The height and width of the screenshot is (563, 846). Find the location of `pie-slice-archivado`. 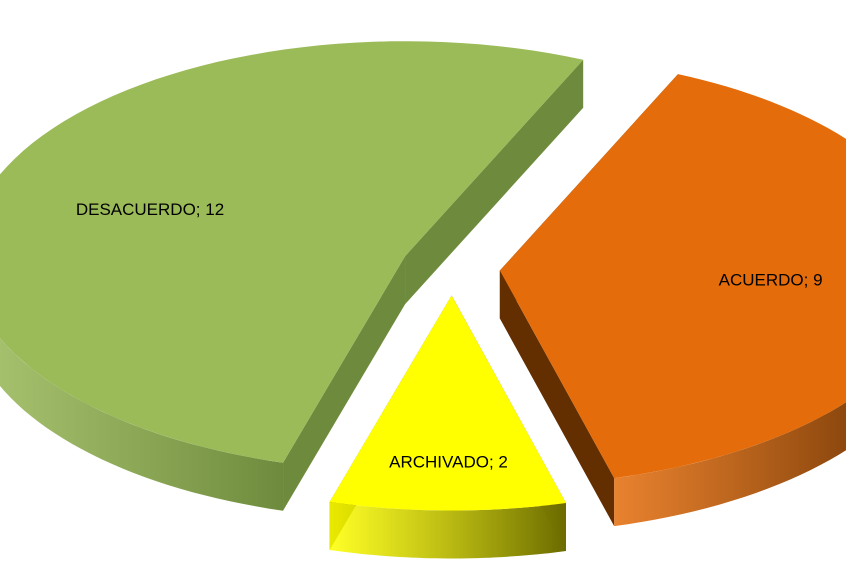

pie-slice-archivado is located at coordinates (447, 427).